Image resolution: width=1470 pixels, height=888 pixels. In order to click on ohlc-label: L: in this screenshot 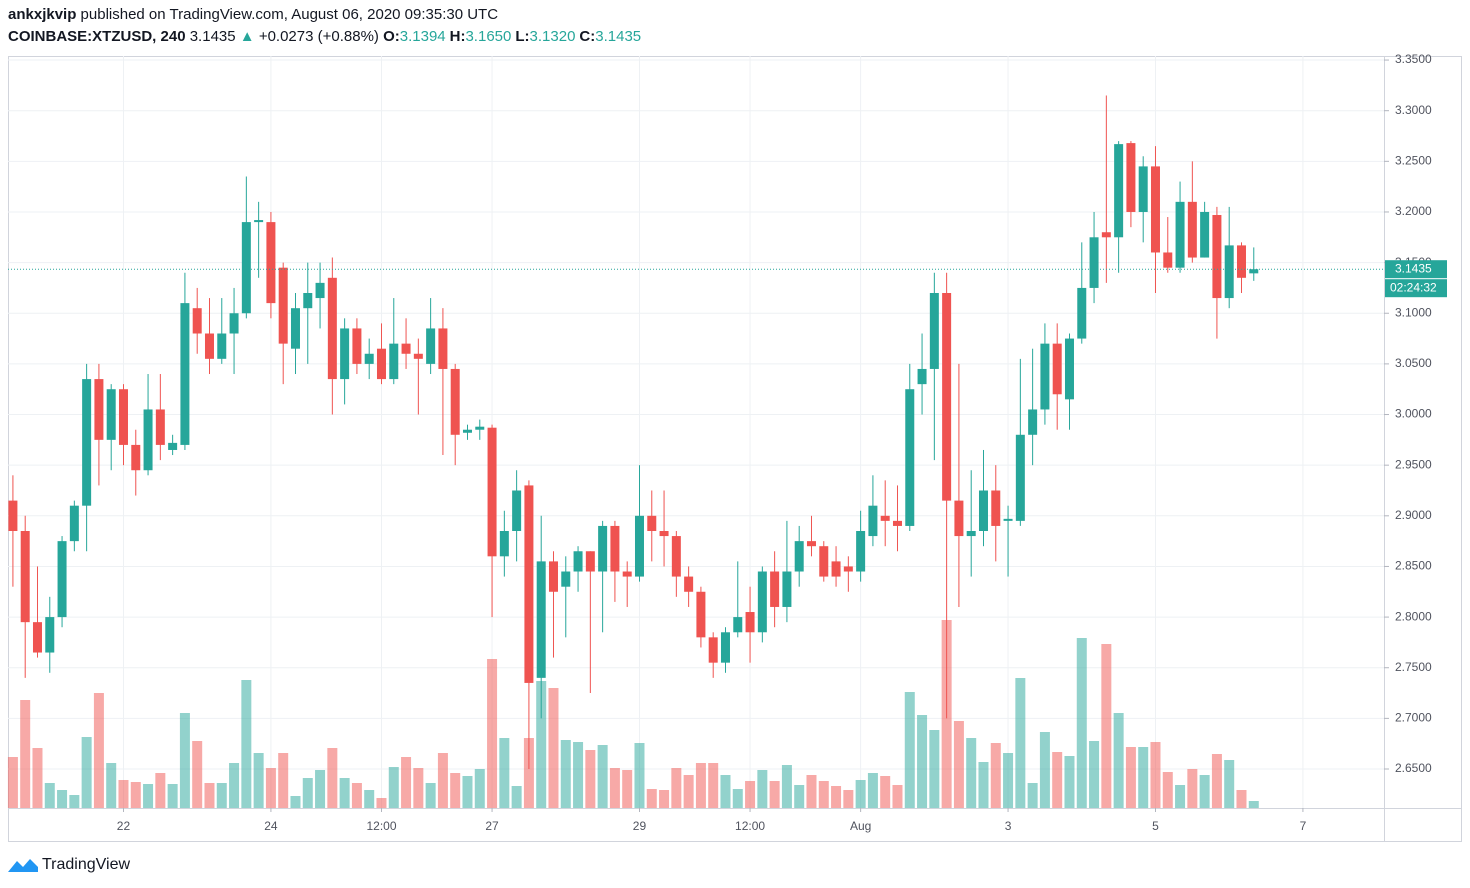, I will do `click(522, 36)`.